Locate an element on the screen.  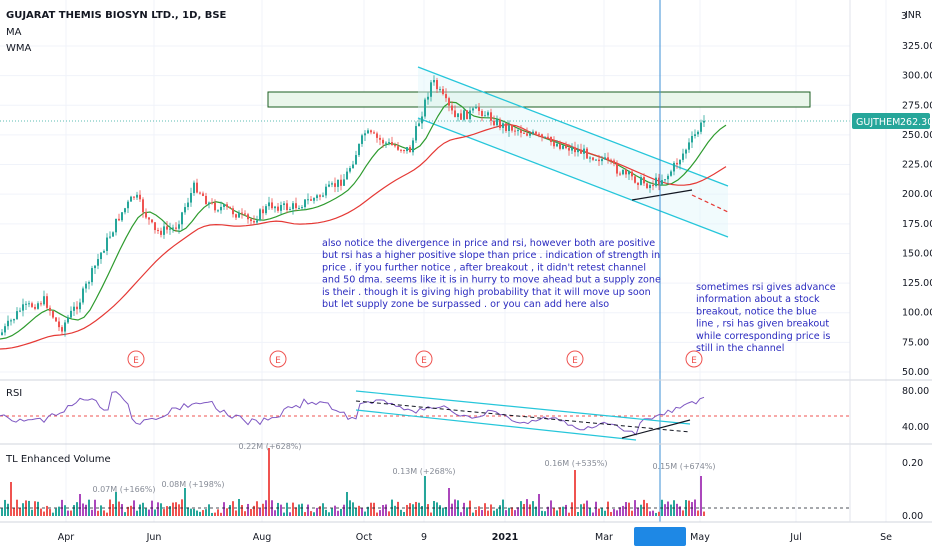
x-tick-label: Aug is located at coordinates (262, 537).